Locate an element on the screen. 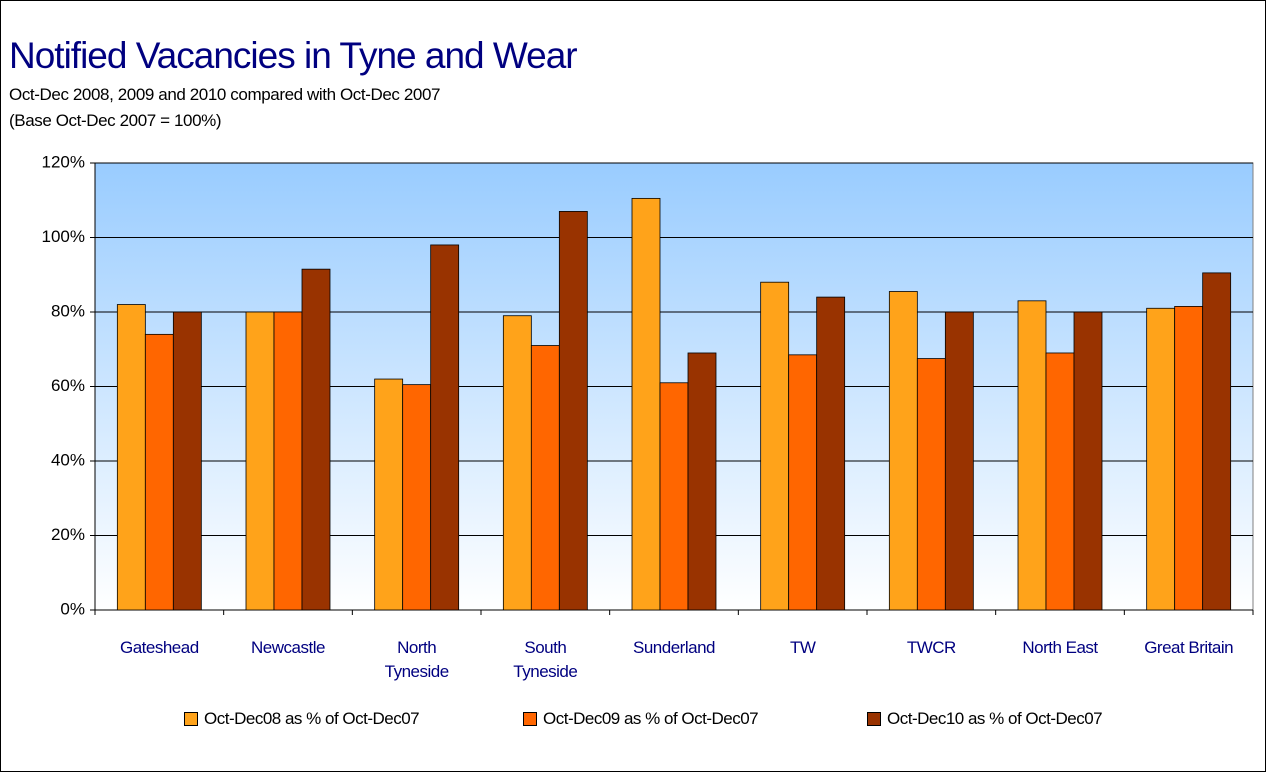 The width and height of the screenshot is (1266, 772). legend-label: Oct-Dec09 as % of Oct-Dec07 is located at coordinates (651, 718).